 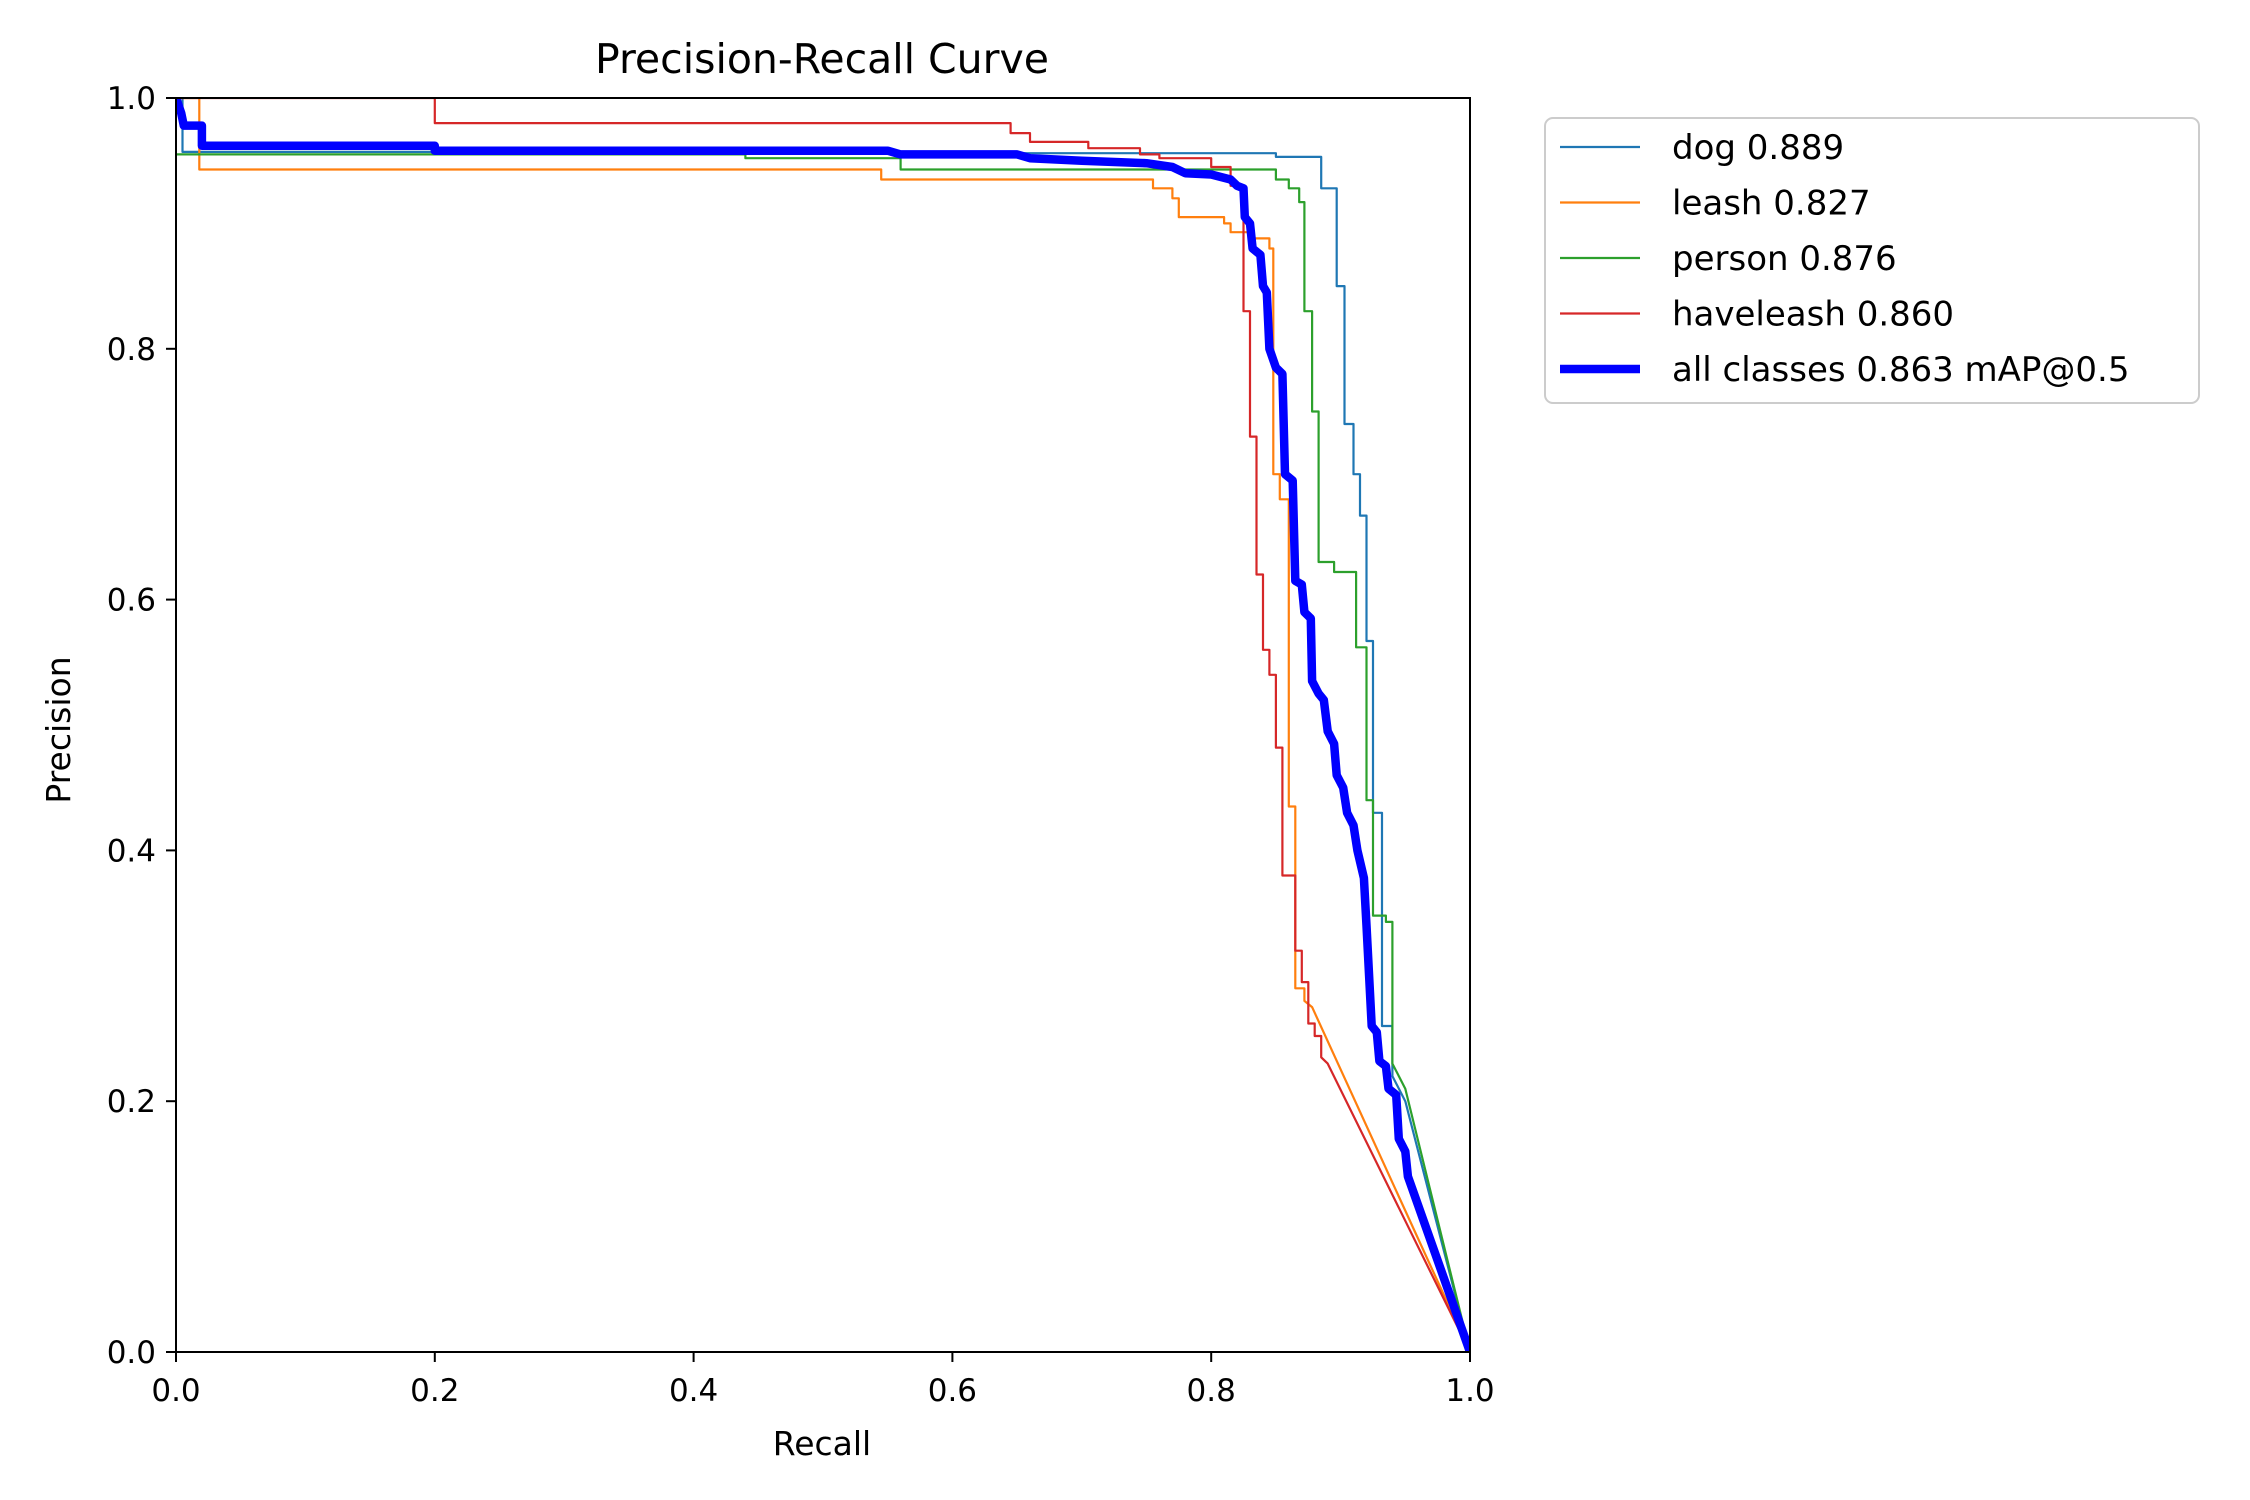 I want to click on x-tick-label: 0.0, so click(x=175, y=1391).